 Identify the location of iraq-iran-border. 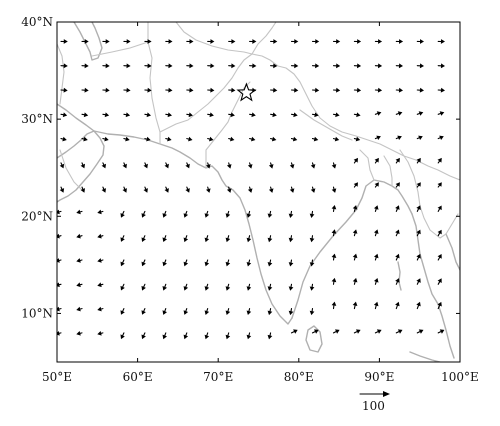
(61, 74).